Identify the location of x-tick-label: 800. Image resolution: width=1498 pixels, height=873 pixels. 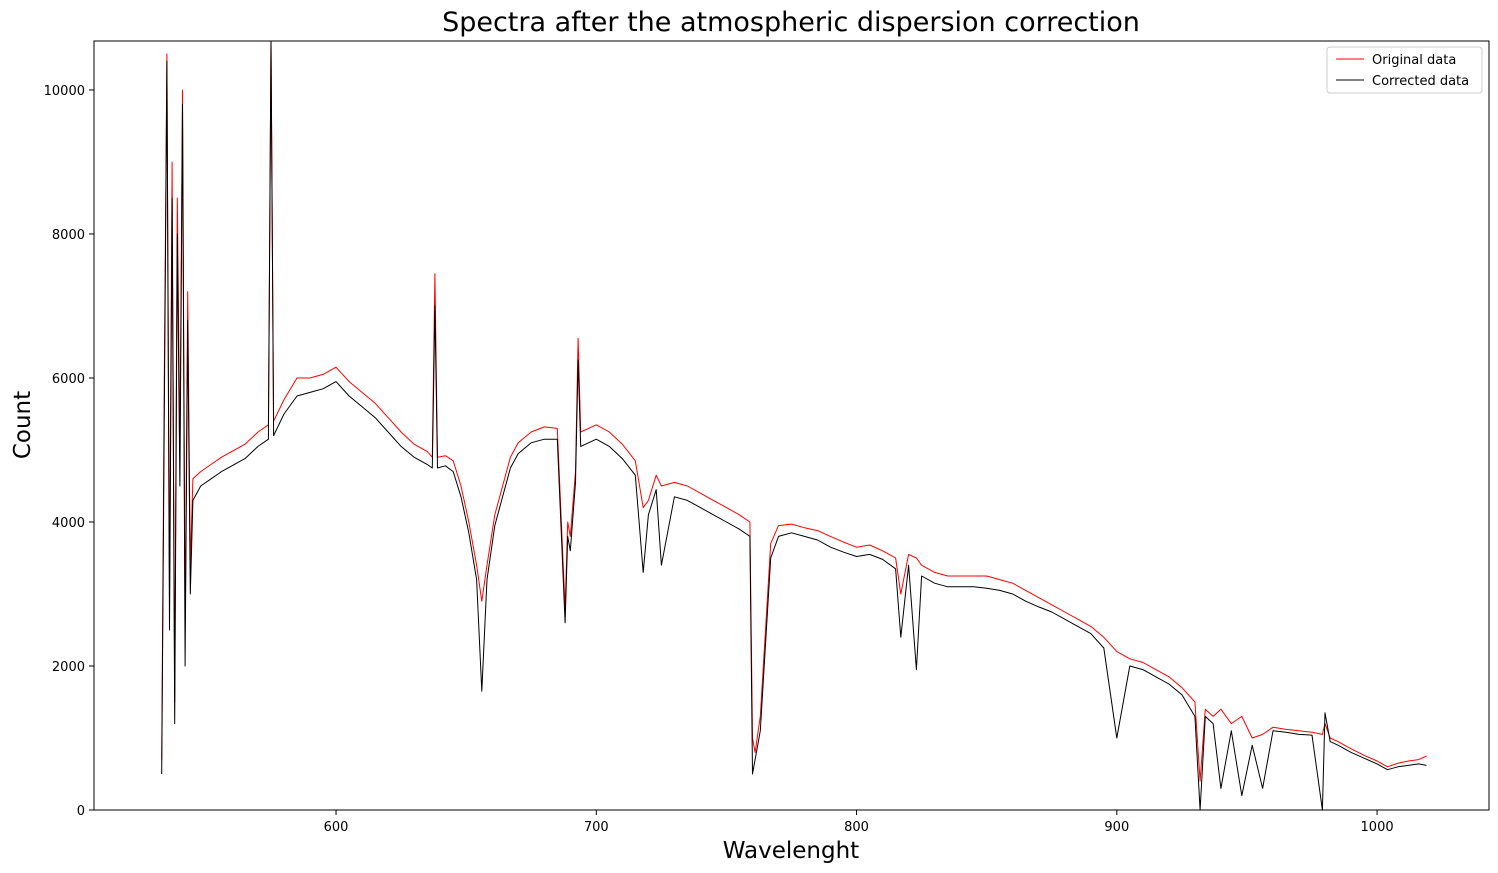
(856, 827).